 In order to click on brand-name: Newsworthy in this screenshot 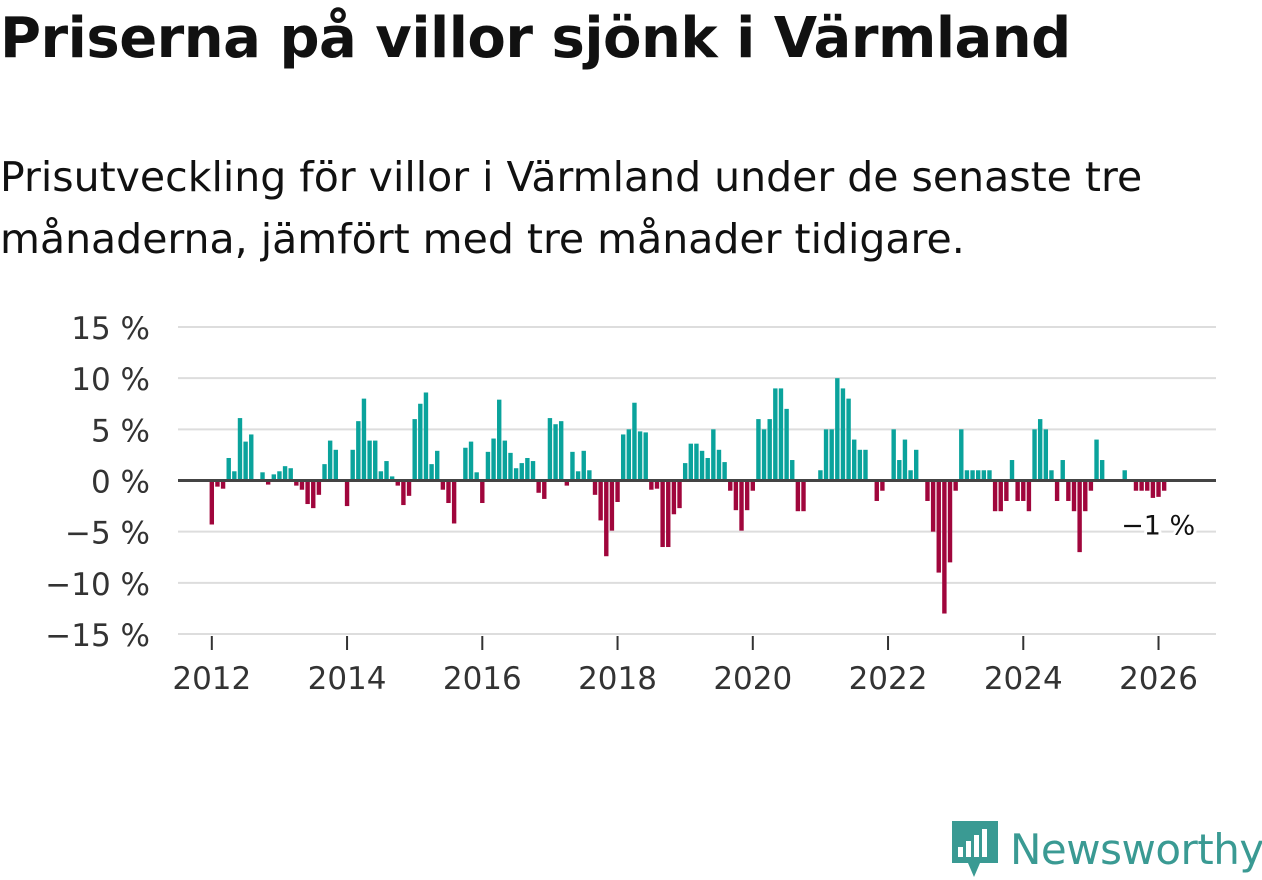, I will do `click(1136, 849)`.